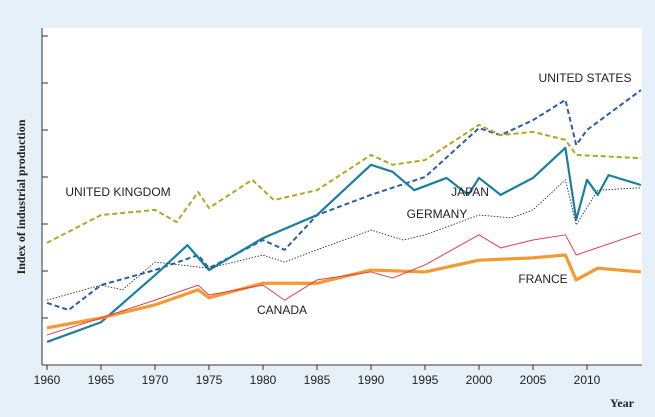  Describe the element at coordinates (479, 380) in the screenshot. I see `x-tick-label: 2000` at that location.